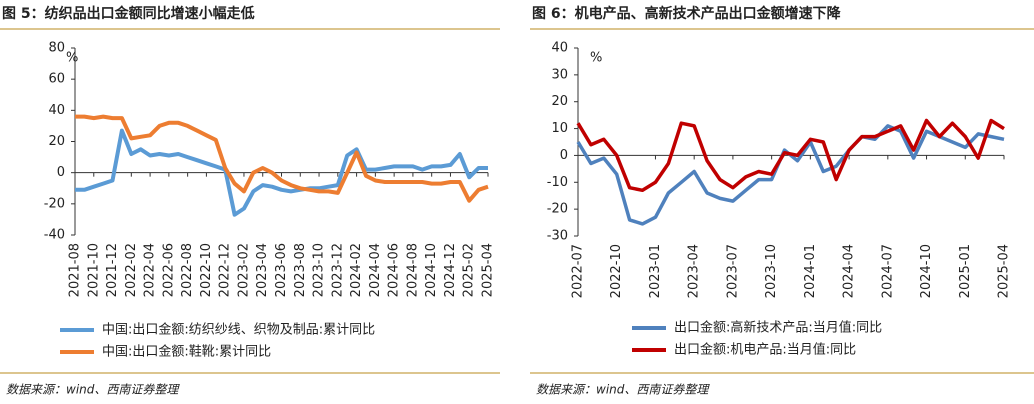 This screenshot has height=404, width=1034. I want to click on legend-label: 出口金额:高新技术产品:当月值:同比, so click(778, 328).